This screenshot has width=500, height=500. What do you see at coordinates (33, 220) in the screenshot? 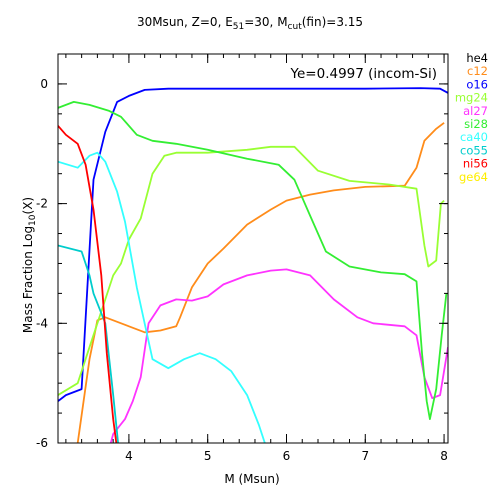
I see `text-part: 10` at bounding box center [33, 220].